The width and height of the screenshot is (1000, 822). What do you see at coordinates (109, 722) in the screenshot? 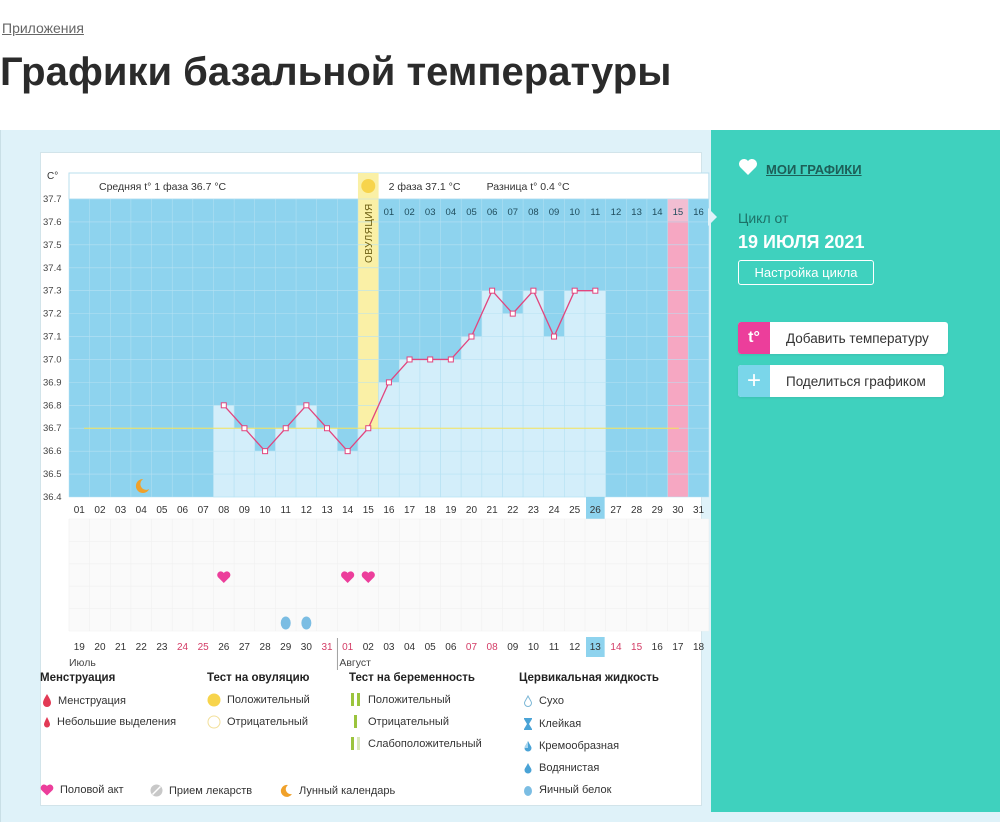
I see `legend-light-bleeding: Небольшие выделения` at bounding box center [109, 722].